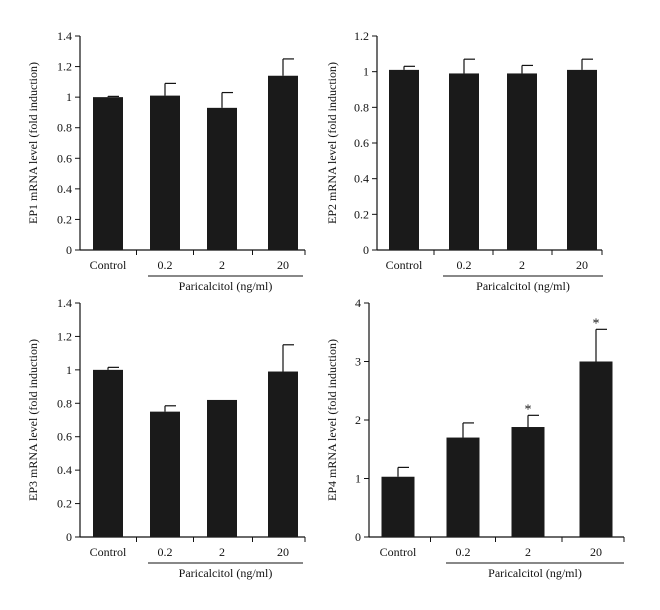  What do you see at coordinates (33, 420) in the screenshot?
I see `y-axis-title: EP3 mRNA level (fold induction)` at bounding box center [33, 420].